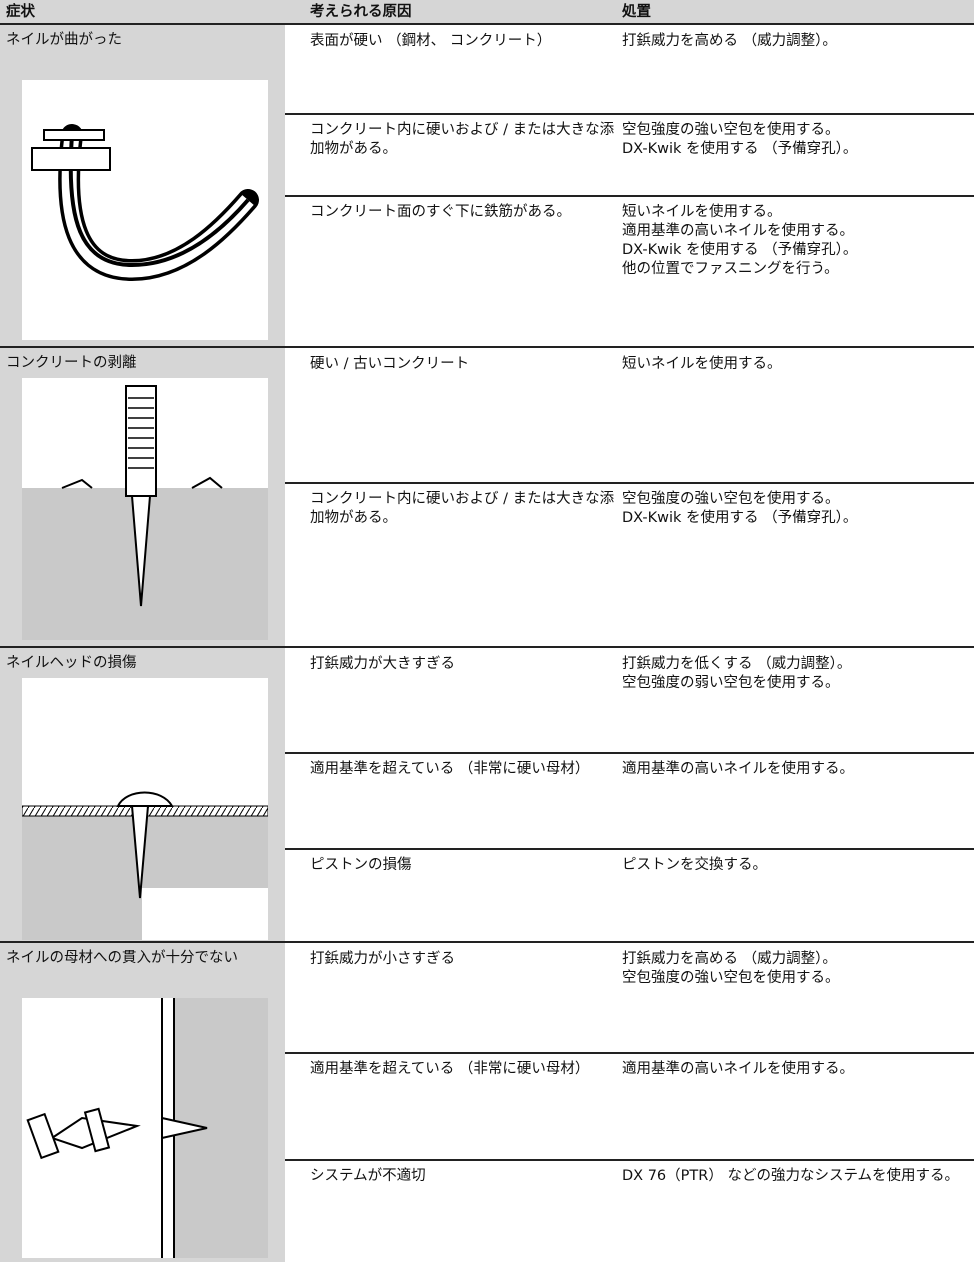  What do you see at coordinates (361, 865) in the screenshot?
I see `cause: ピストンの損傷` at bounding box center [361, 865].